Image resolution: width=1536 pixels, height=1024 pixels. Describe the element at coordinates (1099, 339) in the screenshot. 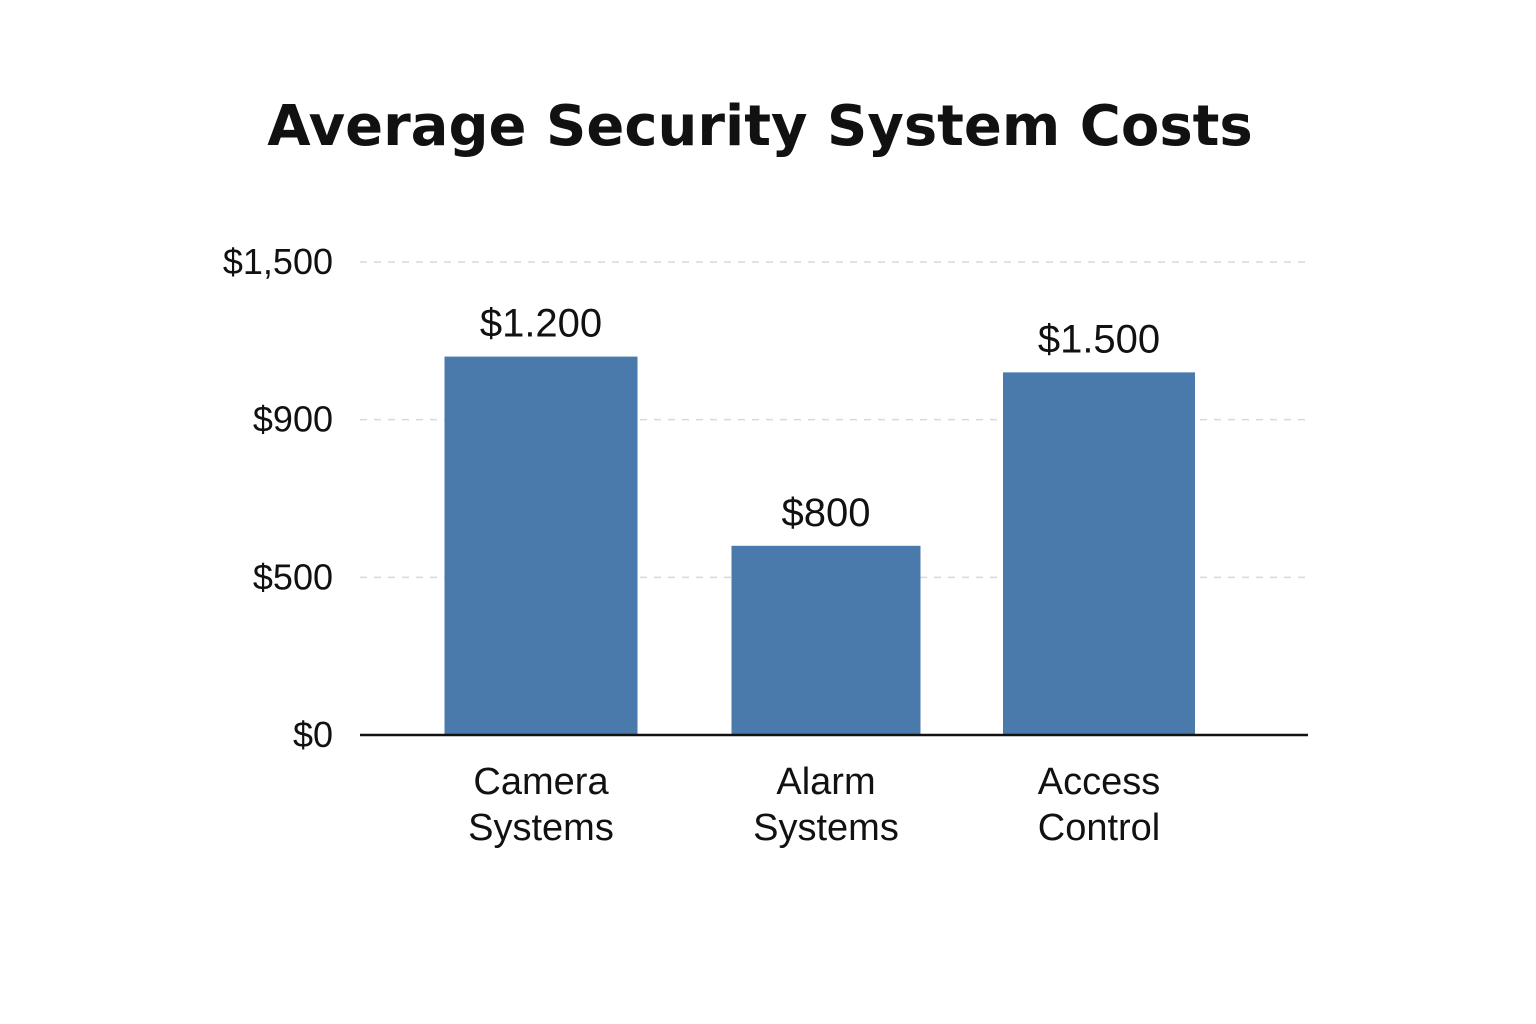

I see `data-label: $1.500` at that location.